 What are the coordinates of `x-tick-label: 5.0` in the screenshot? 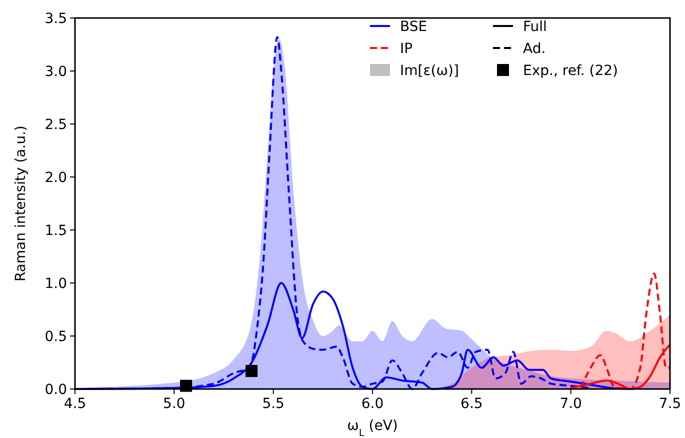 It's located at (174, 404).